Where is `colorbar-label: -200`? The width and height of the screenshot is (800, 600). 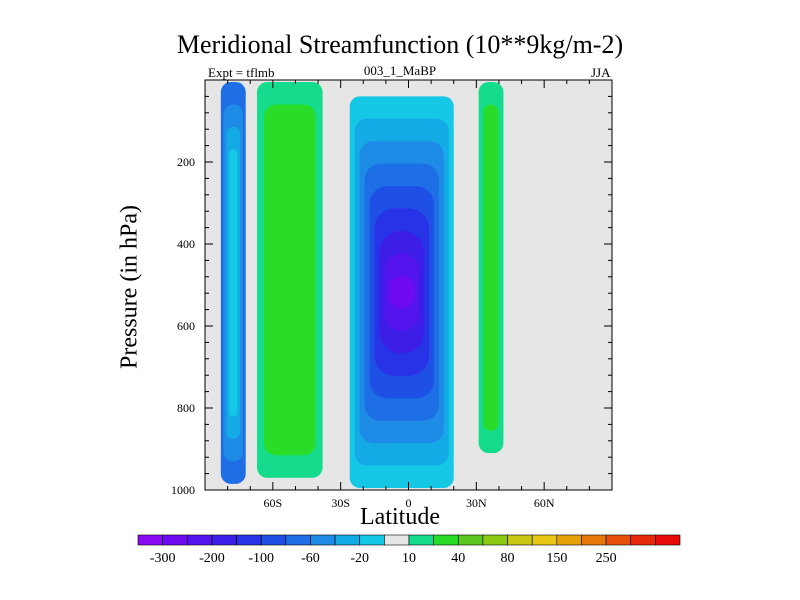 colorbar-label: -200 is located at coordinates (212, 558).